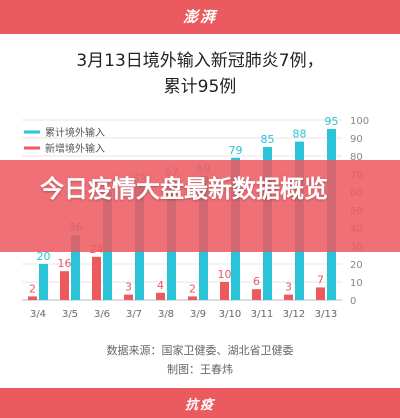  What do you see at coordinates (353, 301) in the screenshot?
I see `y-tick-label: 0` at bounding box center [353, 301].